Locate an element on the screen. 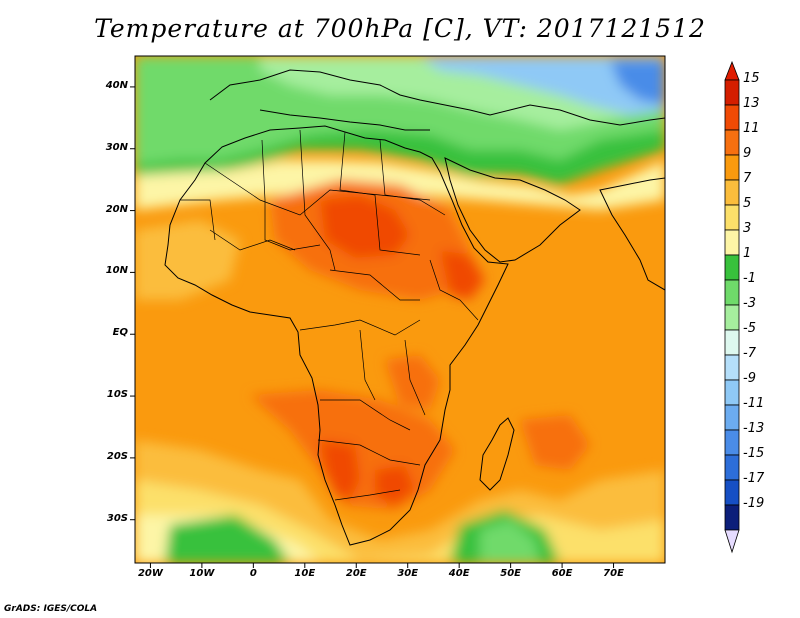  field-westafrica-mild is located at coordinates (187, 260).